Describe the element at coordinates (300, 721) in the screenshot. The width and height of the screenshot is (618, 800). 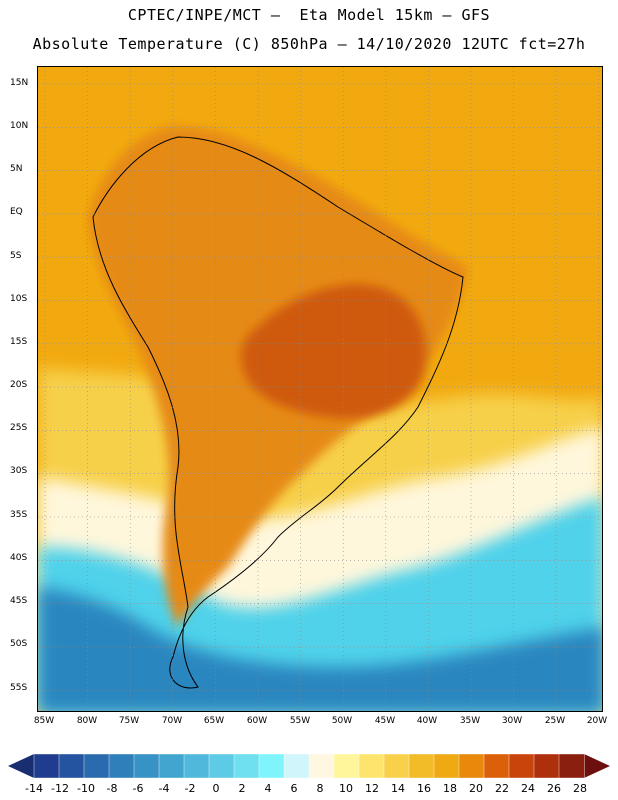
I see `lon-label-55w: 55W` at that location.